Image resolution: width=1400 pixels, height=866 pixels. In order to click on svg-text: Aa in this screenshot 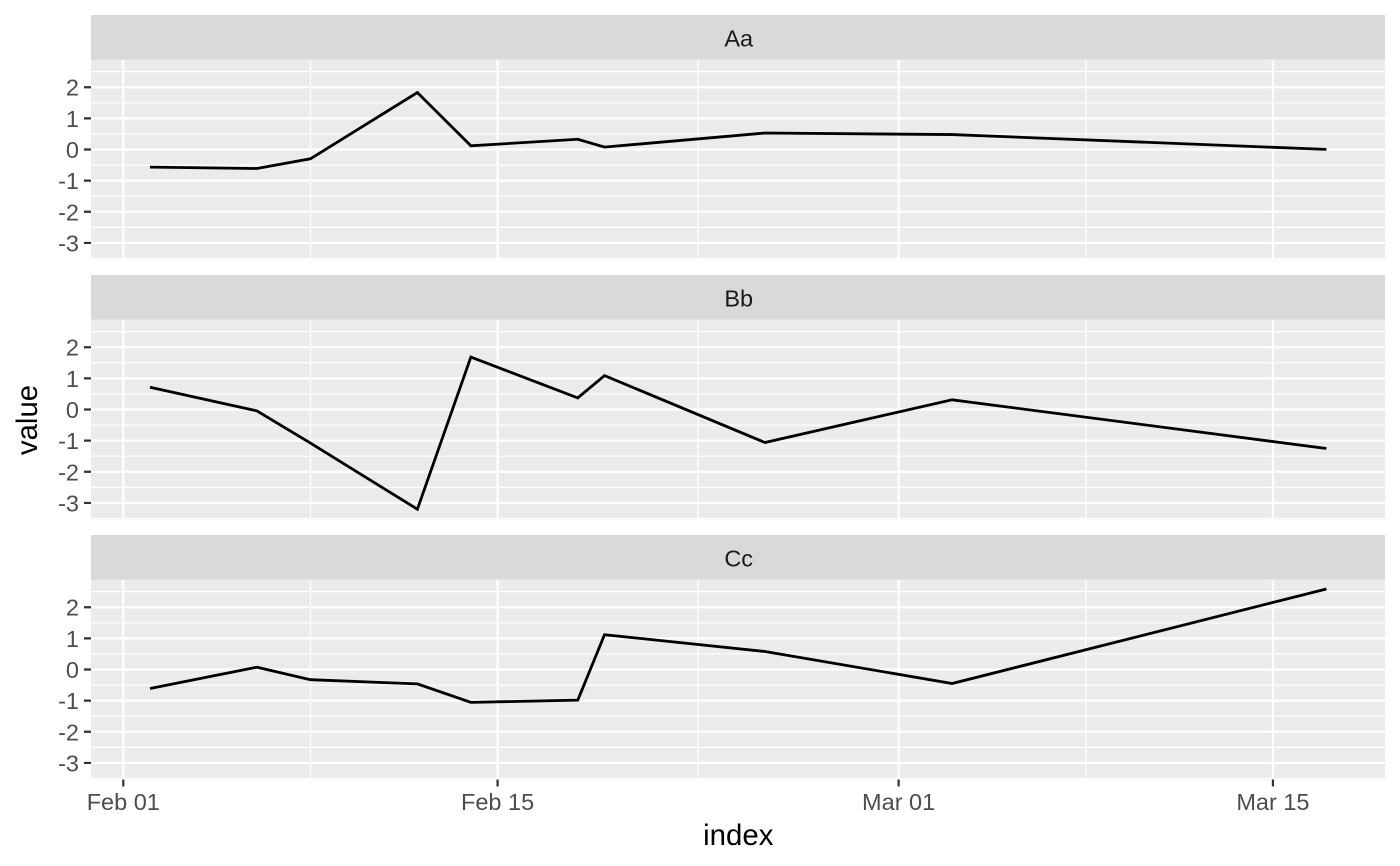, I will do `click(739, 38)`.